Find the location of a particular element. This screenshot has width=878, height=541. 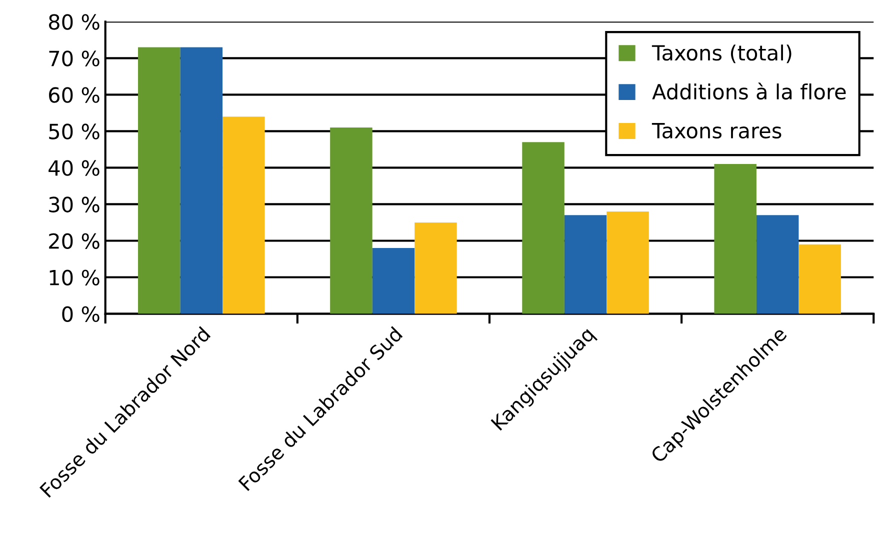

y-tick-label: 60 % is located at coordinates (74, 95).